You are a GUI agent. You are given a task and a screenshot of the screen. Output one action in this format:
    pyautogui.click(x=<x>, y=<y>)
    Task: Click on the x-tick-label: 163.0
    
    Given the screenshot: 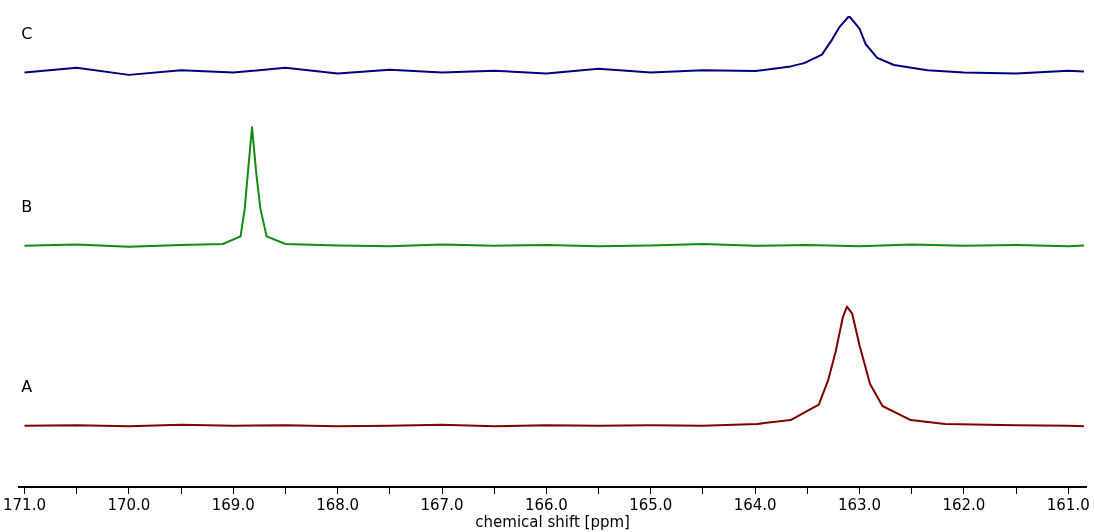 What is the action you would take?
    pyautogui.click(x=859, y=504)
    